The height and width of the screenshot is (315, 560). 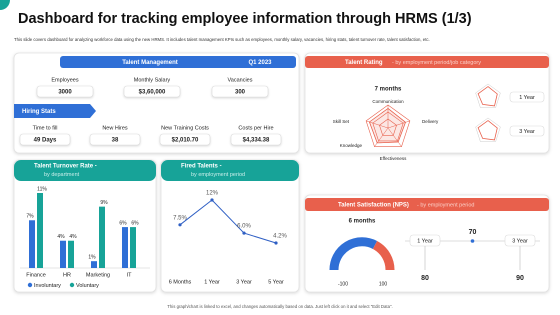 What do you see at coordinates (240, 80) in the screenshot?
I see `kpi-label: Vacancies` at bounding box center [240, 80].